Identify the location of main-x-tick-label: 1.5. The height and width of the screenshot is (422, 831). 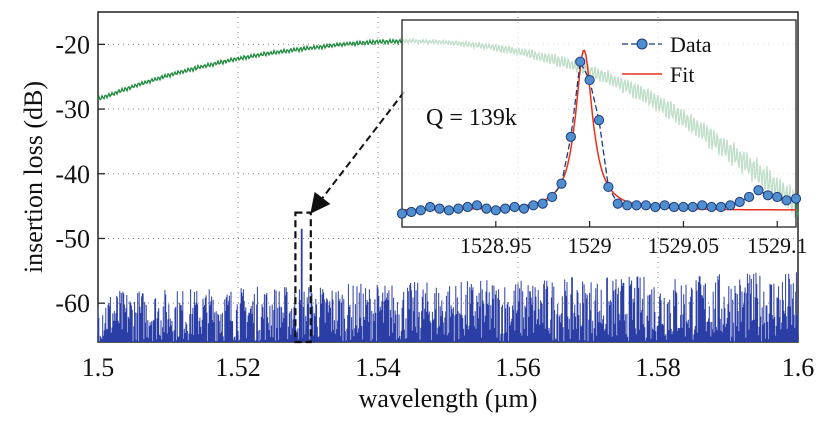
(98, 367).